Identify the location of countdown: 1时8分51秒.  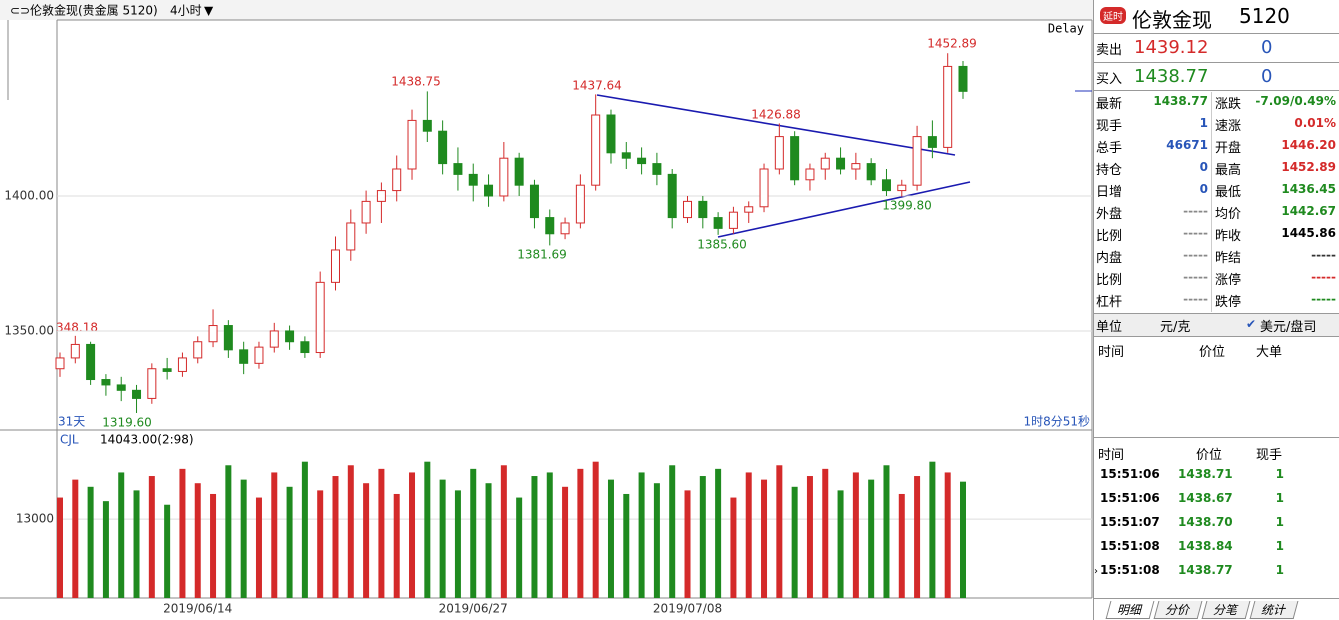
(1056, 422).